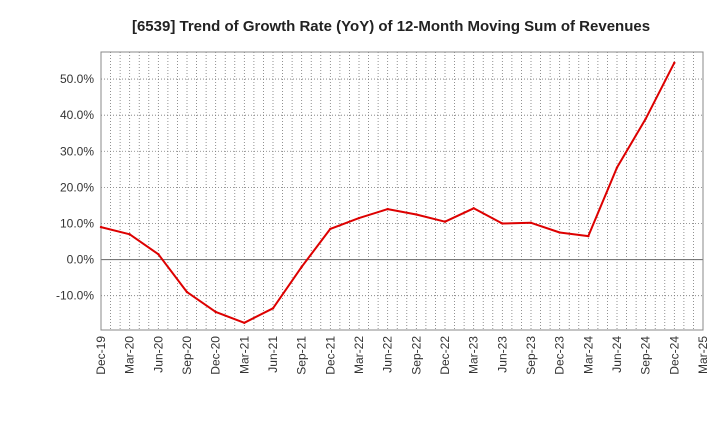 The height and width of the screenshot is (445, 720). Describe the element at coordinates (445, 355) in the screenshot. I see `x-tick-label: Dec-22` at that location.